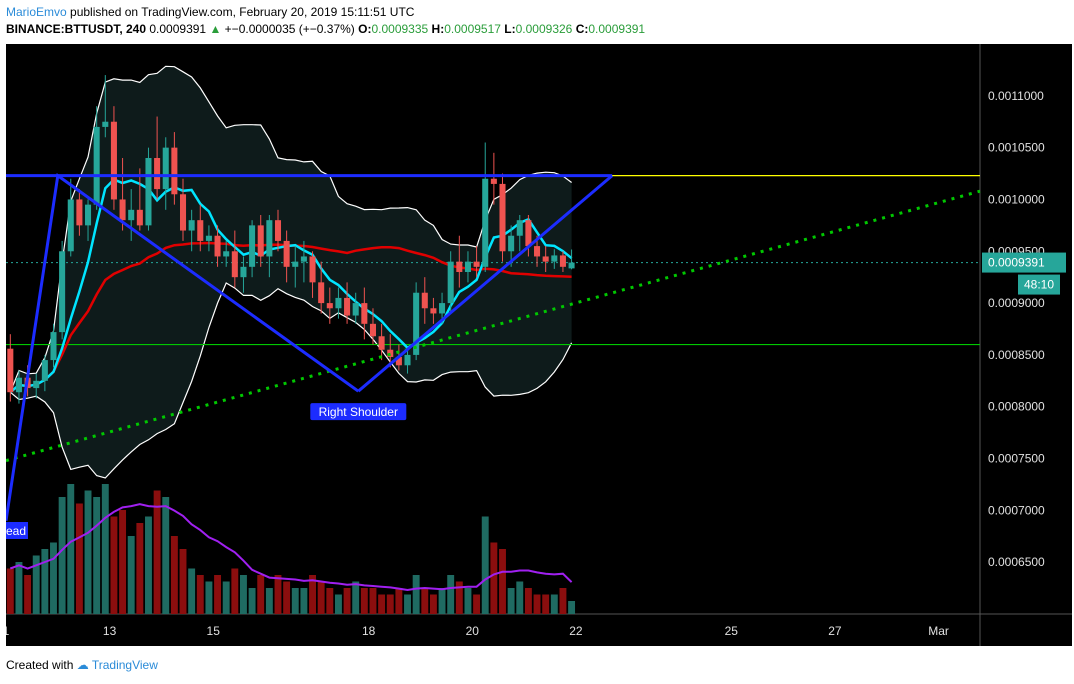 The height and width of the screenshot is (684, 1074). Describe the element at coordinates (36, 12) in the screenshot. I see `author-link: MarioEmvo` at that location.